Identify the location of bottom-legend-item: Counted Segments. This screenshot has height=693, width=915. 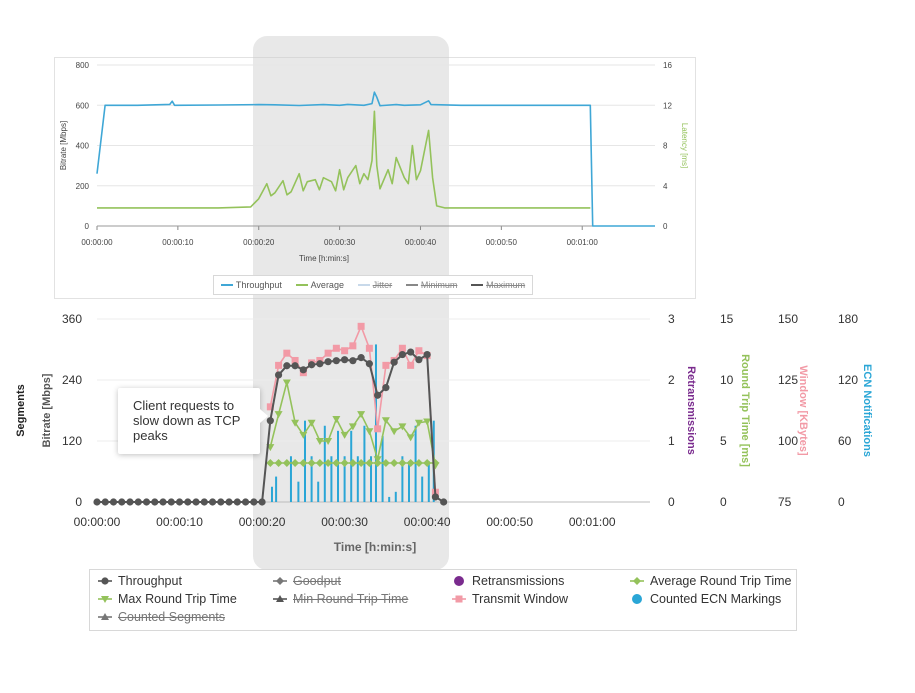
(161, 617).